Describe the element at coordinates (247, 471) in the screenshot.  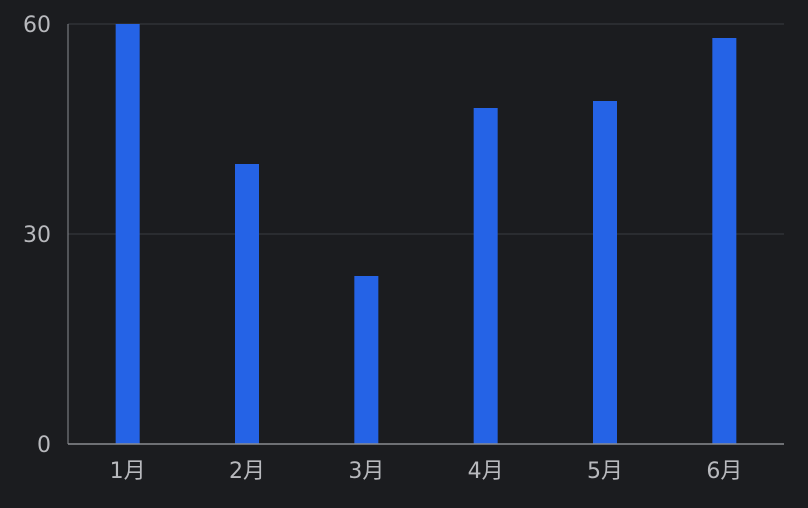
I see `x-tick-label-2: 2月` at that location.